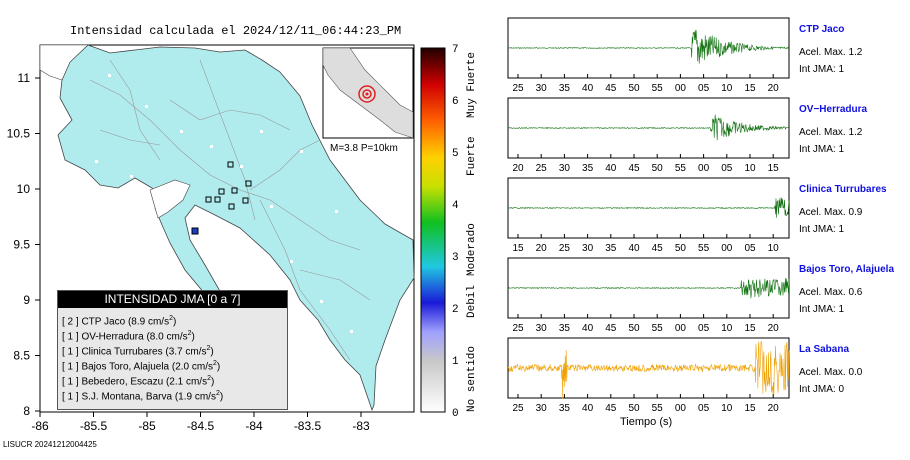 This screenshot has height=460, width=910. Describe the element at coordinates (455, 102) in the screenshot. I see `colorbar-tick-label: 6` at that location.